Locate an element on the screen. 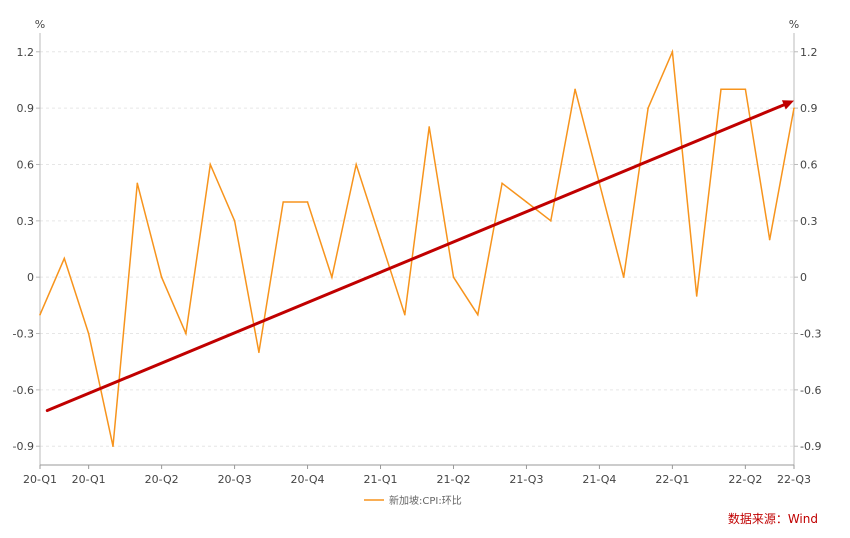 The width and height of the screenshot is (850, 538). y-tick-label-right: 0.3 is located at coordinates (809, 221).